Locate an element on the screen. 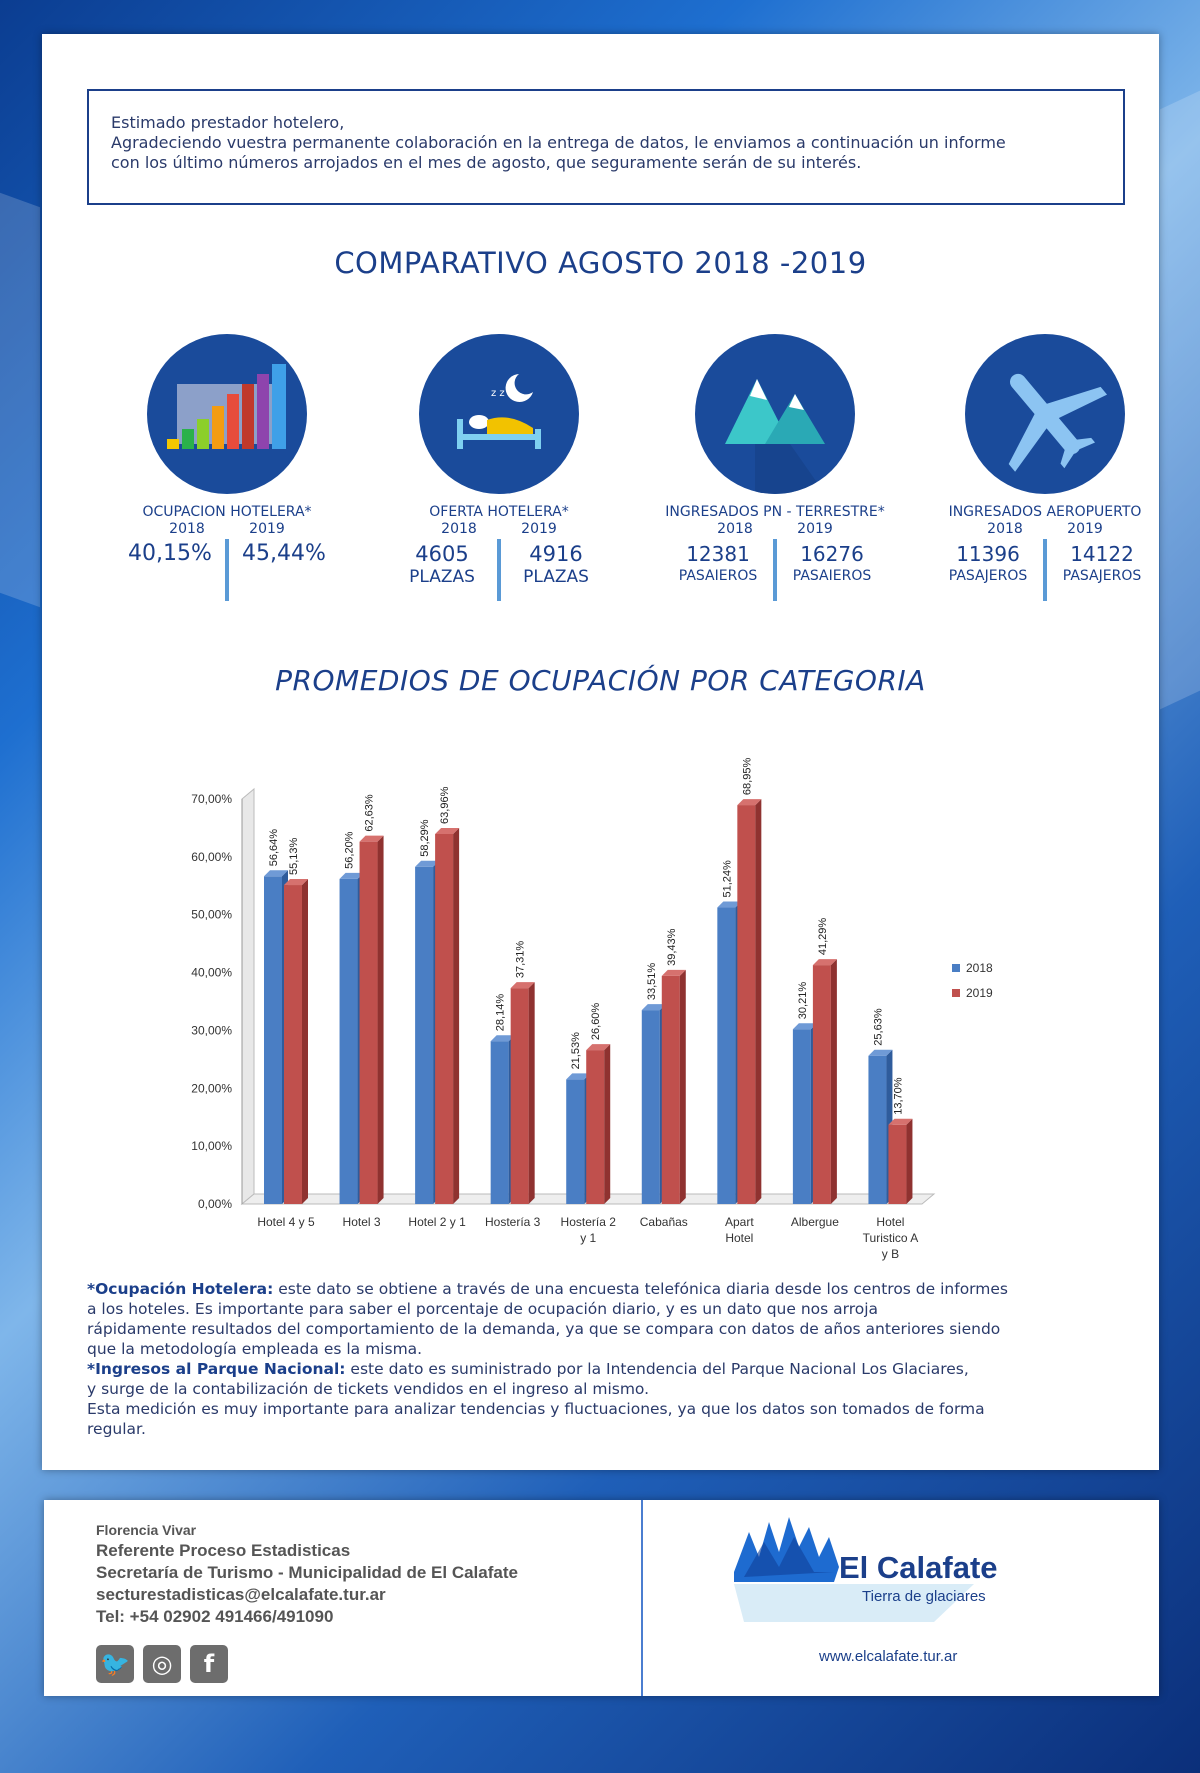 The height and width of the screenshot is (1773, 1200). facebook-icon: f is located at coordinates (209, 1664).